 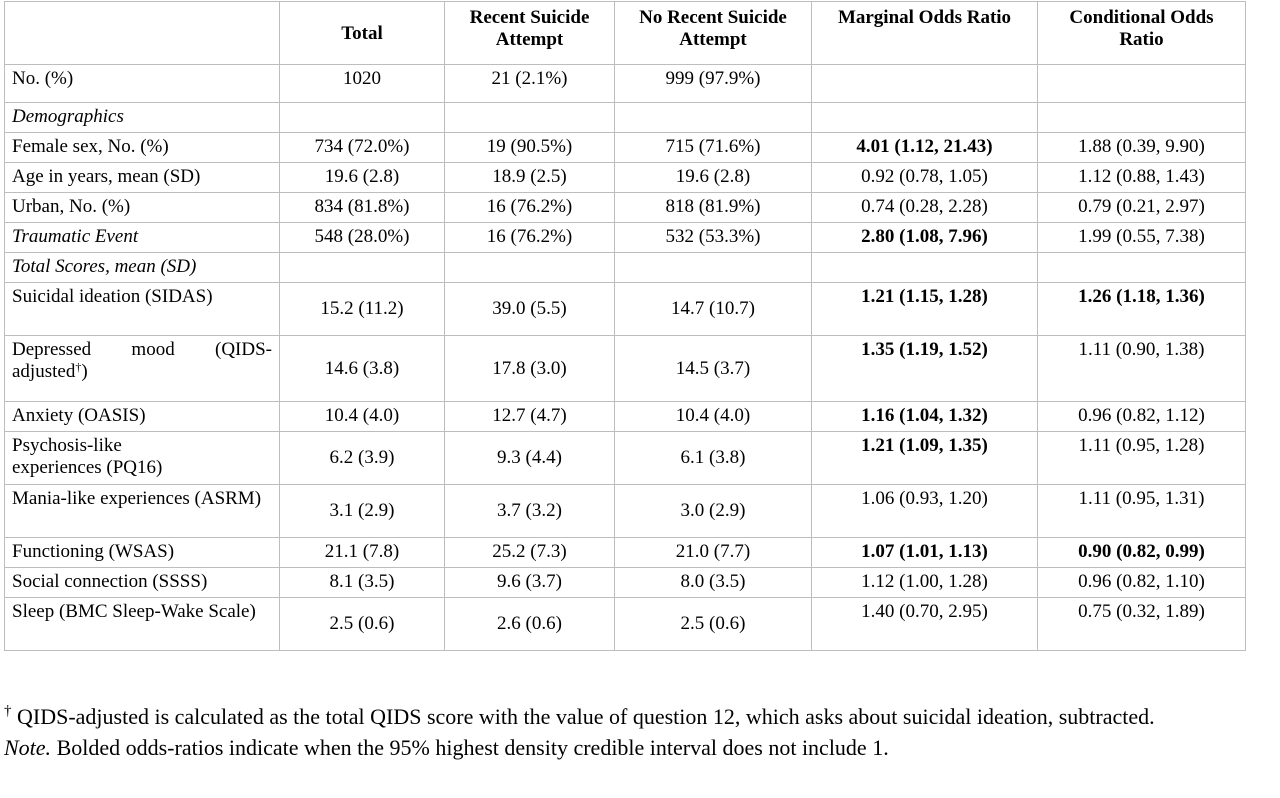 I want to click on cell-marginal: 0.92 (0.78, 1.05), so click(x=924, y=177).